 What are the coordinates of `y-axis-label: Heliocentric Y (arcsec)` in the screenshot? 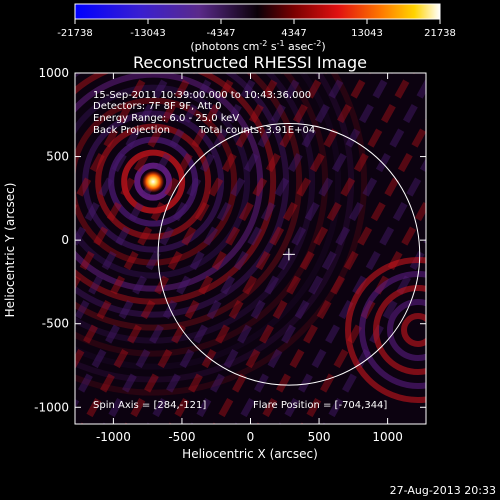 It's located at (10, 250).